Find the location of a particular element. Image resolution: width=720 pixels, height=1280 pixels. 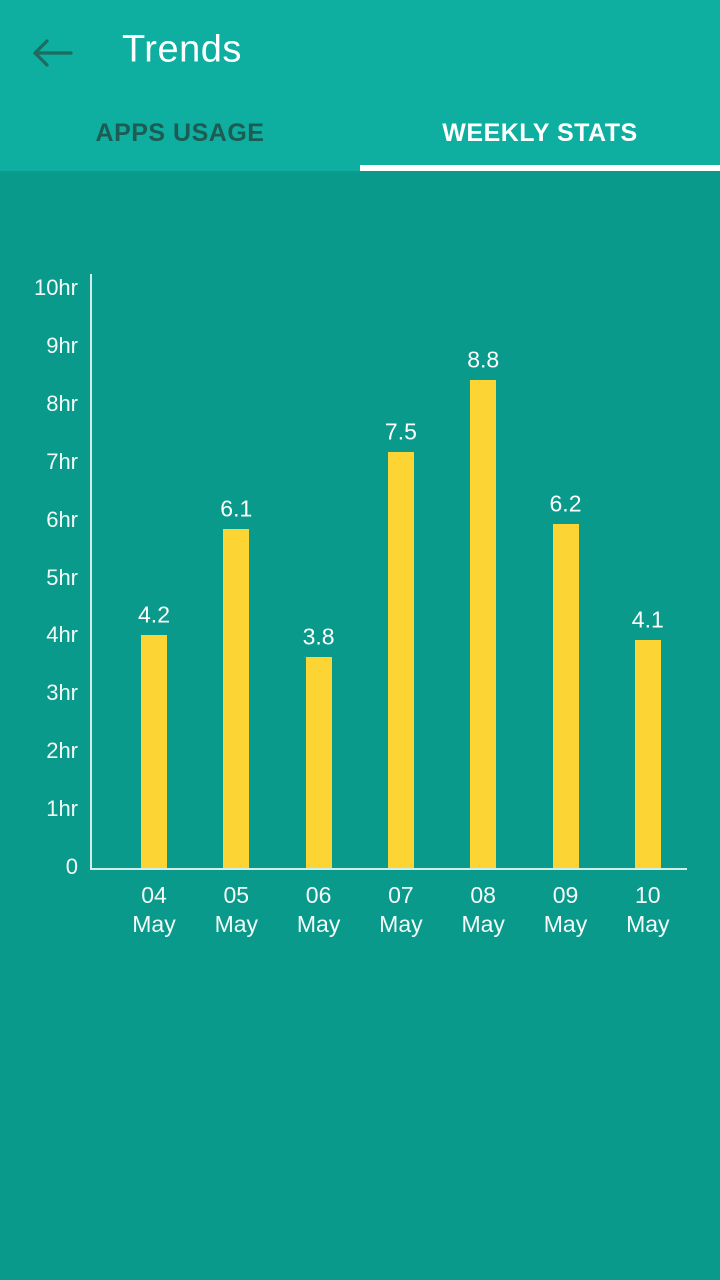

x-tick-day: 06 is located at coordinates (318, 895).